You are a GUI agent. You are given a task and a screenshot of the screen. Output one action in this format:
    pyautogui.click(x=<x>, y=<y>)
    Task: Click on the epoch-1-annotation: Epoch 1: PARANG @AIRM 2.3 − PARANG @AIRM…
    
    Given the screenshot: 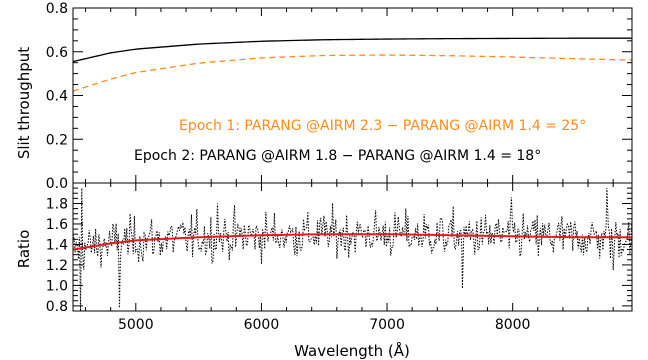 What is the action you would take?
    pyautogui.click(x=382, y=126)
    